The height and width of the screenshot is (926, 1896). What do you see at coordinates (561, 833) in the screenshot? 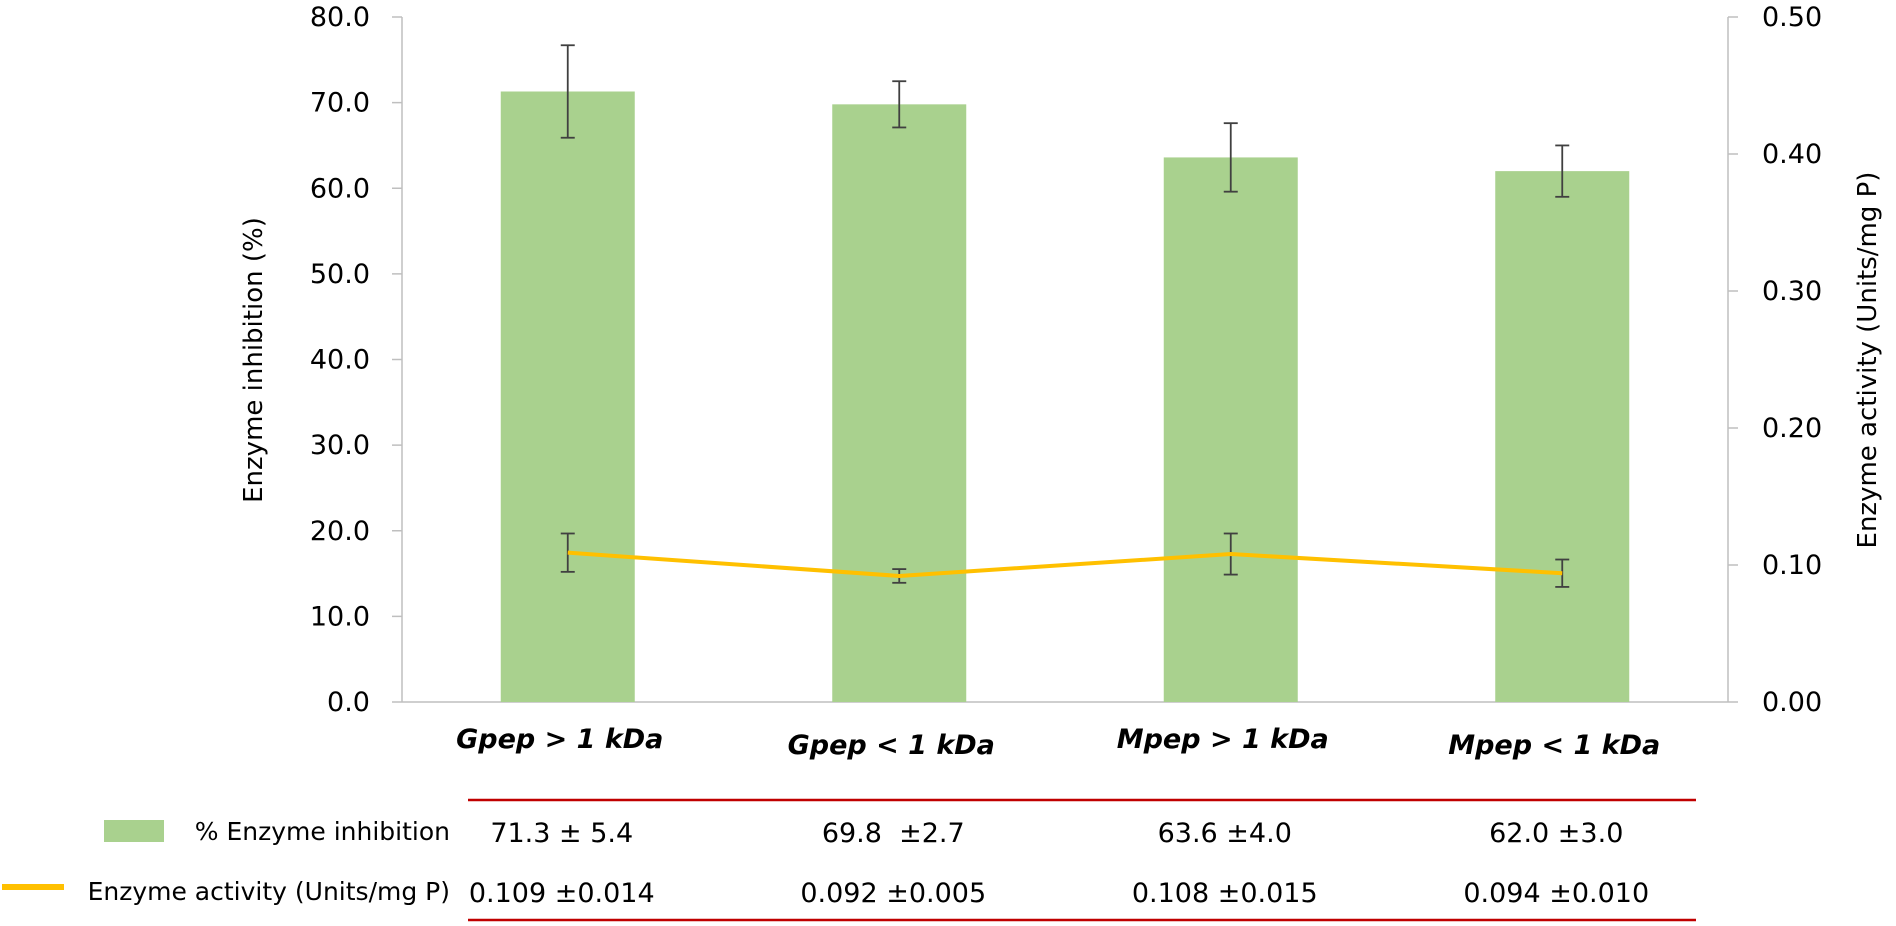
I see `table-cell: 71.3 ± 5.4` at bounding box center [561, 833].